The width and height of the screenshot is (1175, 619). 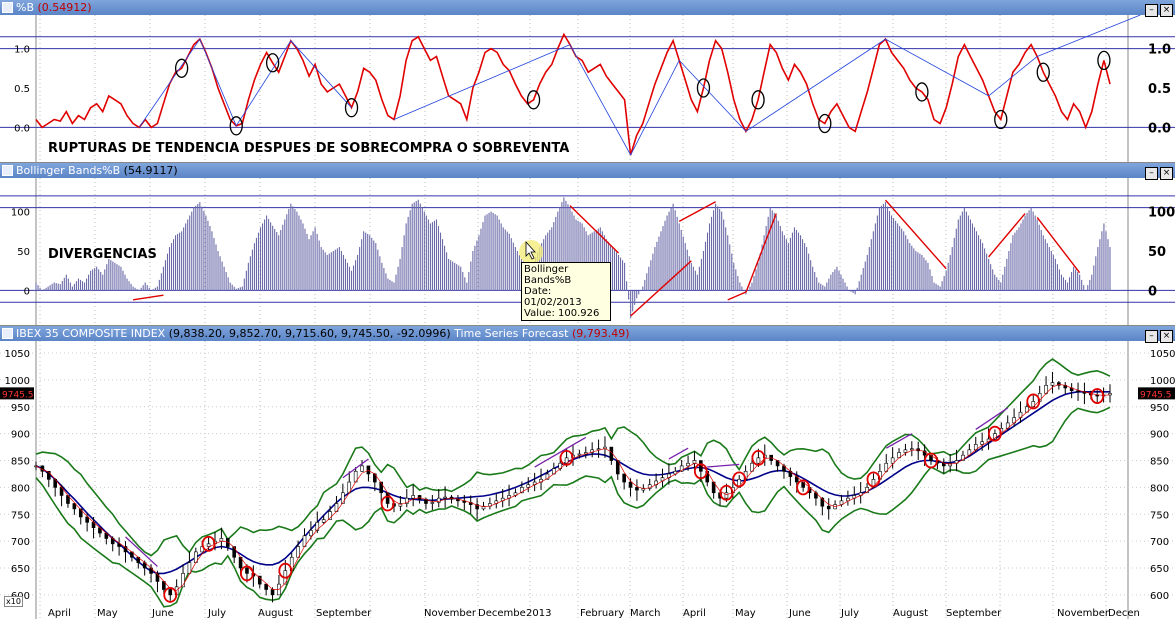 I want to click on percent-b-titlebar: %B (0.54912) – ×, so click(x=587, y=8).